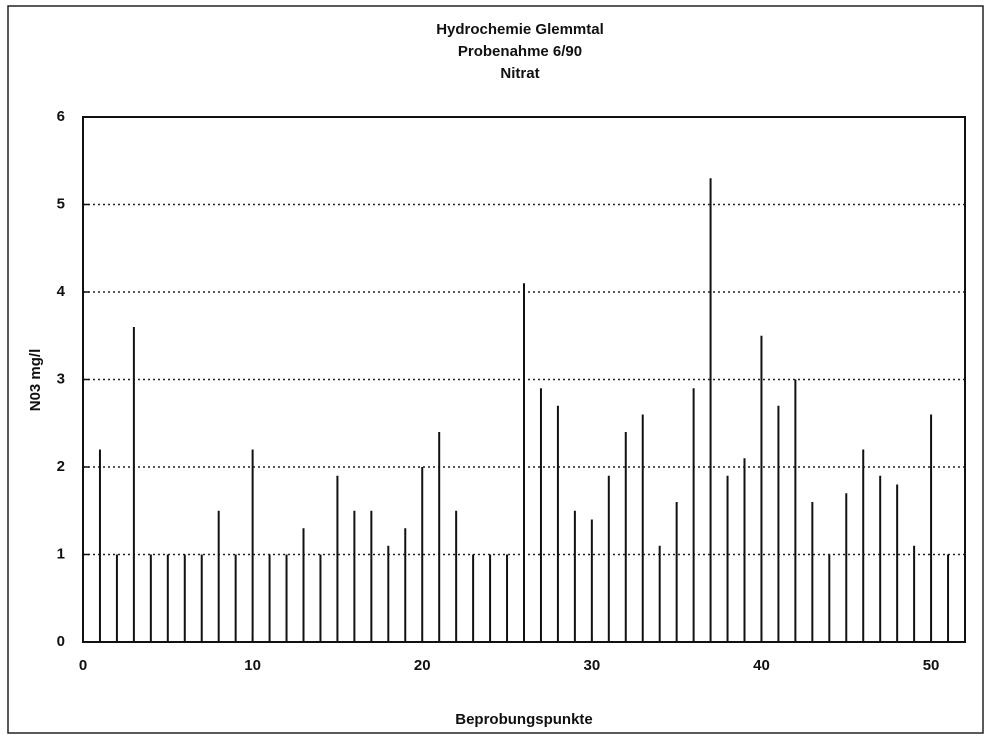 This screenshot has width=989, height=739. I want to click on chart-title: Nitrat, so click(519, 73).